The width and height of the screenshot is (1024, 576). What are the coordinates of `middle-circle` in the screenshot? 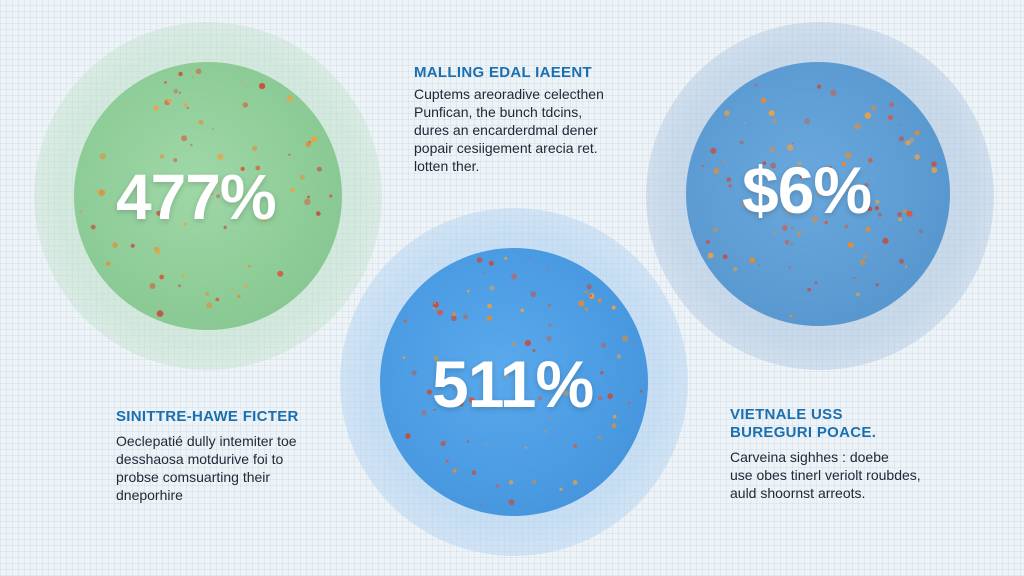 It's located at (514, 382).